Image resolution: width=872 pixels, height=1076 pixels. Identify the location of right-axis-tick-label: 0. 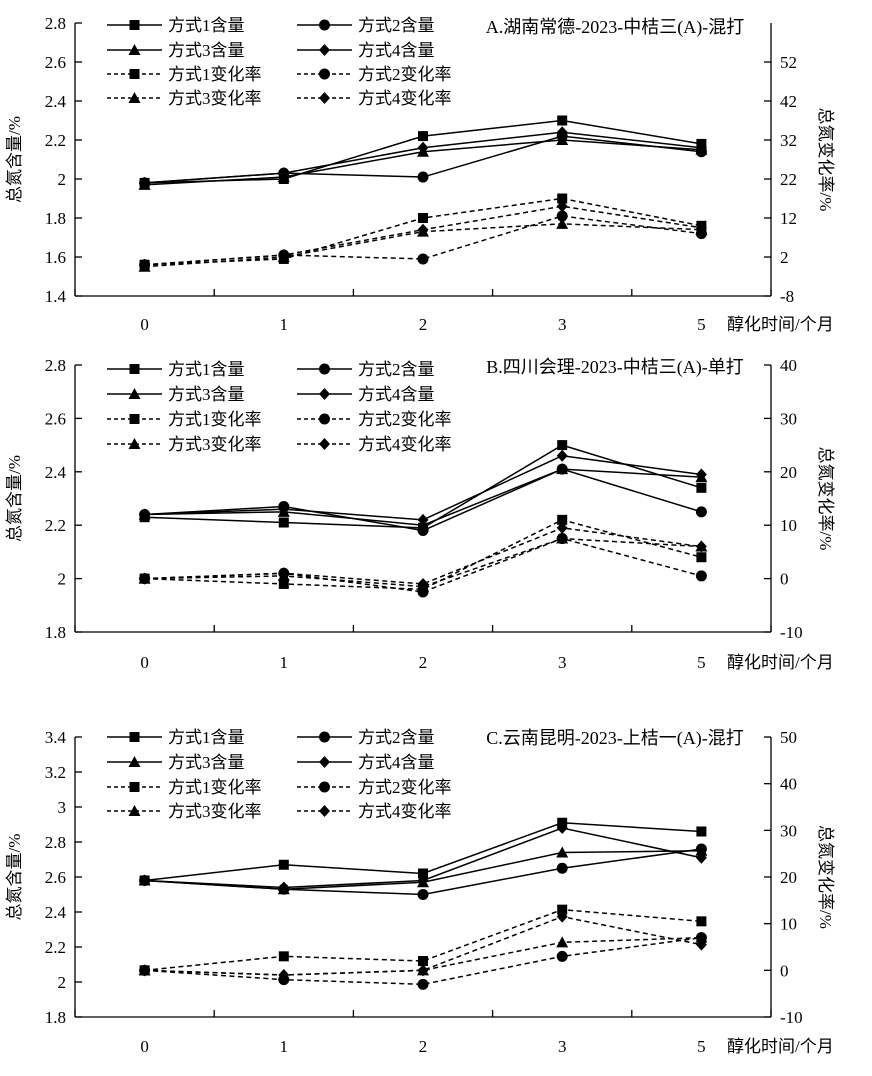
(784, 970).